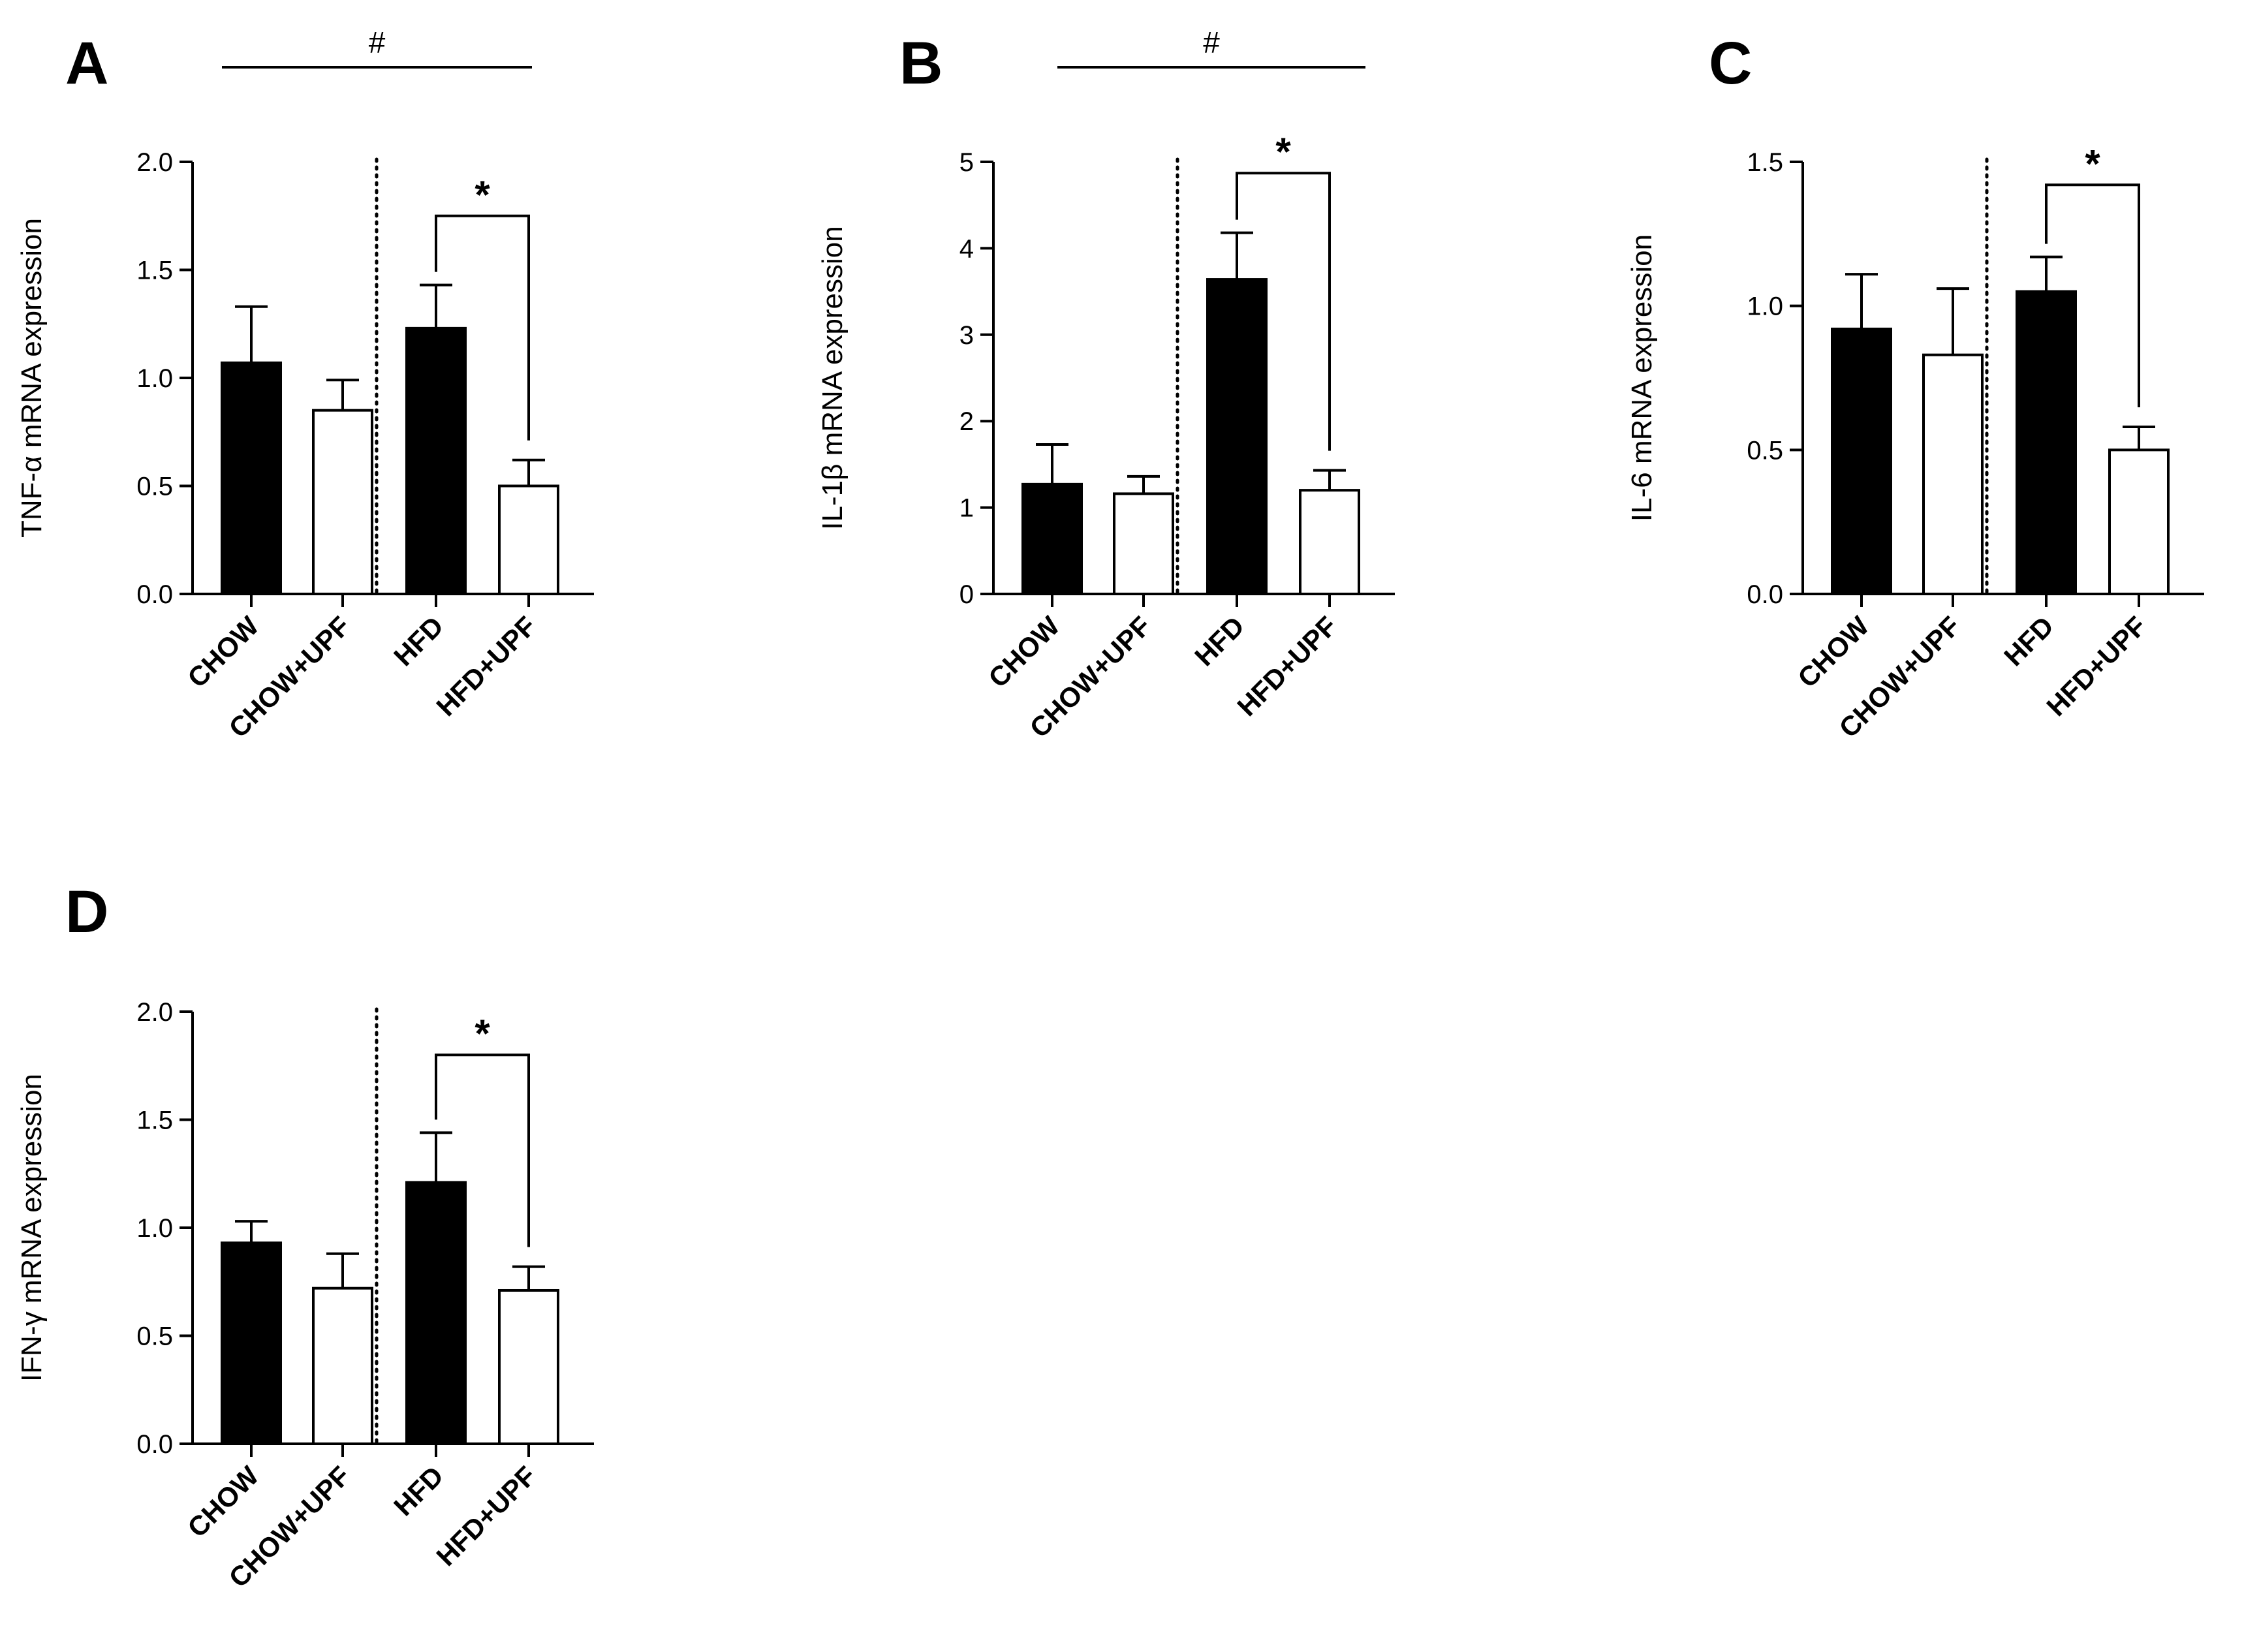 Image resolution: width=2259 pixels, height=1652 pixels. I want to click on y-tick-label: 2, so click(966, 421).